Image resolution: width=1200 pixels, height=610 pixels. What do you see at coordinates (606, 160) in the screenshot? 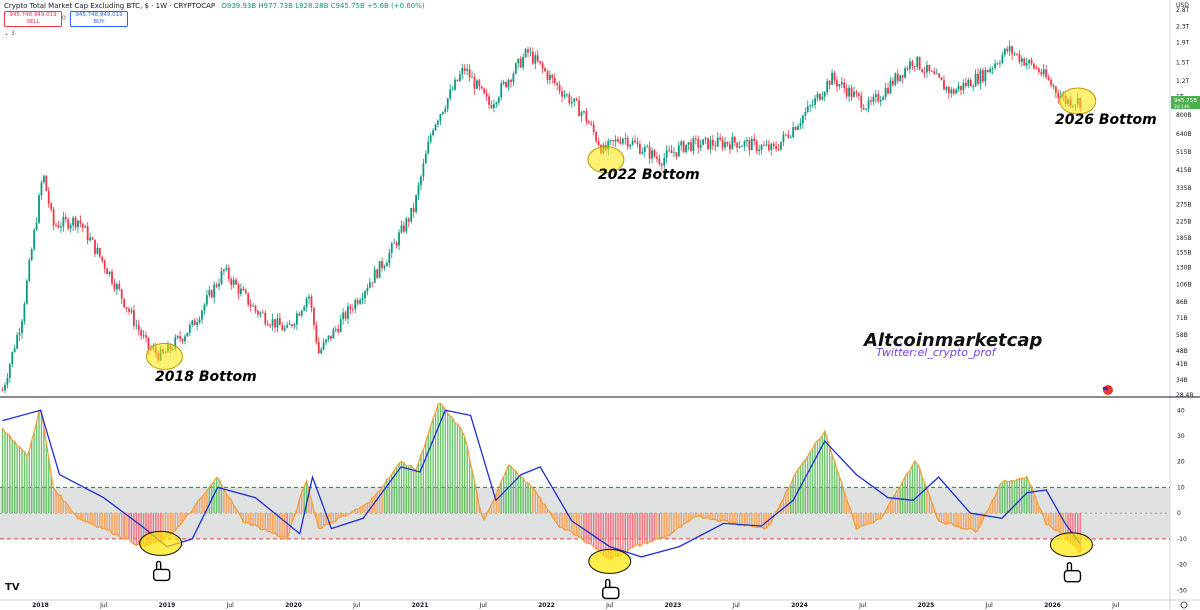
I see `highlight-2022-bottom` at bounding box center [606, 160].